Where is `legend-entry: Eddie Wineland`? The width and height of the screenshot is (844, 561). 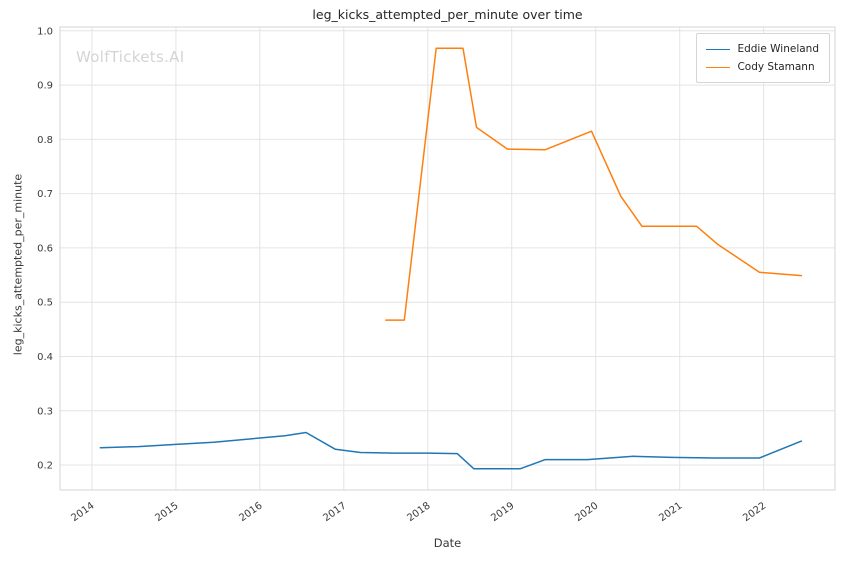
legend-entry: Eddie Wineland is located at coordinates (762, 49).